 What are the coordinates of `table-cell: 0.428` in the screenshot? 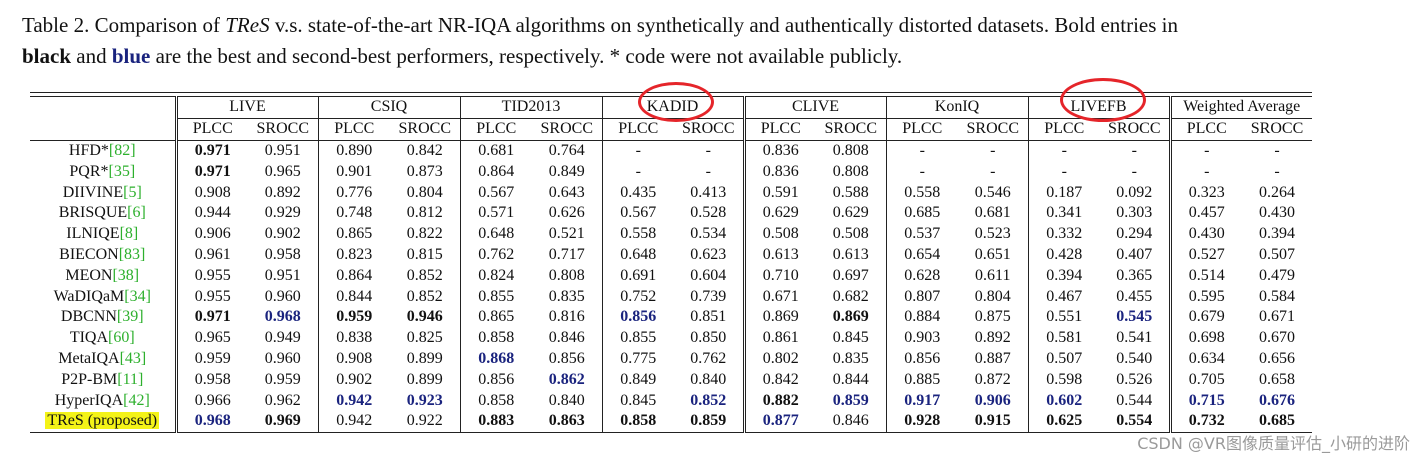 It's located at (1063, 255).